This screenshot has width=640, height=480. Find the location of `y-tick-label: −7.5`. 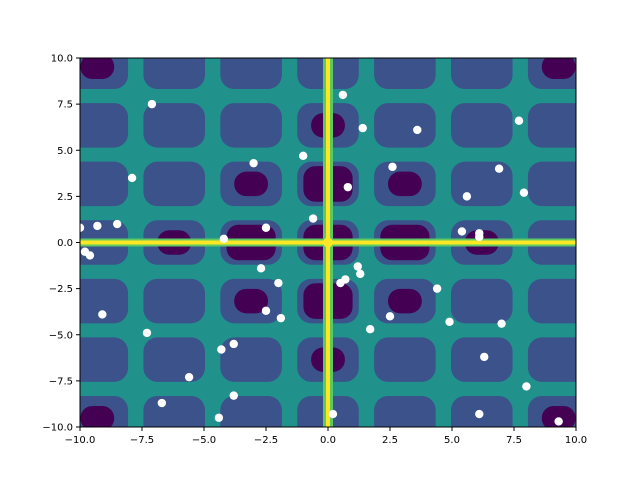

y-tick-label: −7.5 is located at coordinates (61, 381).